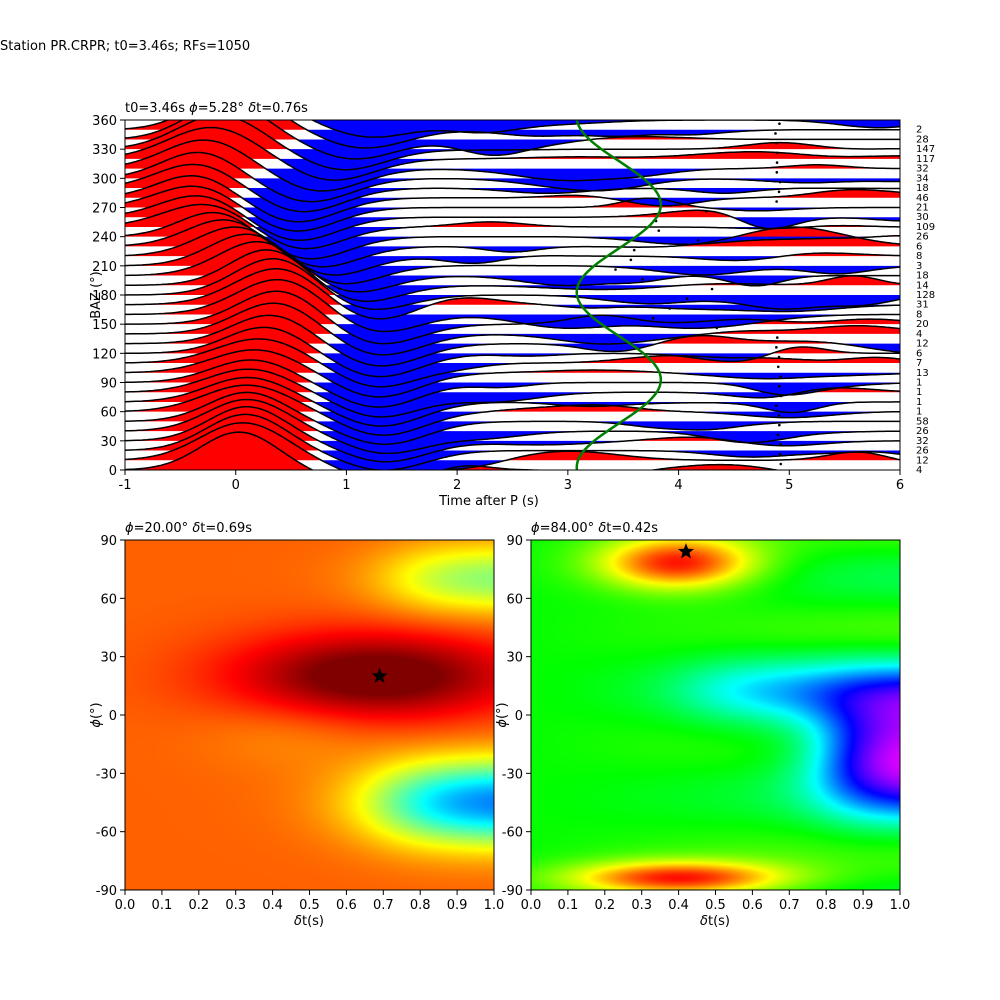  What do you see at coordinates (125, 905) in the screenshot?
I see `left-x-tick-label: 0.0` at bounding box center [125, 905].